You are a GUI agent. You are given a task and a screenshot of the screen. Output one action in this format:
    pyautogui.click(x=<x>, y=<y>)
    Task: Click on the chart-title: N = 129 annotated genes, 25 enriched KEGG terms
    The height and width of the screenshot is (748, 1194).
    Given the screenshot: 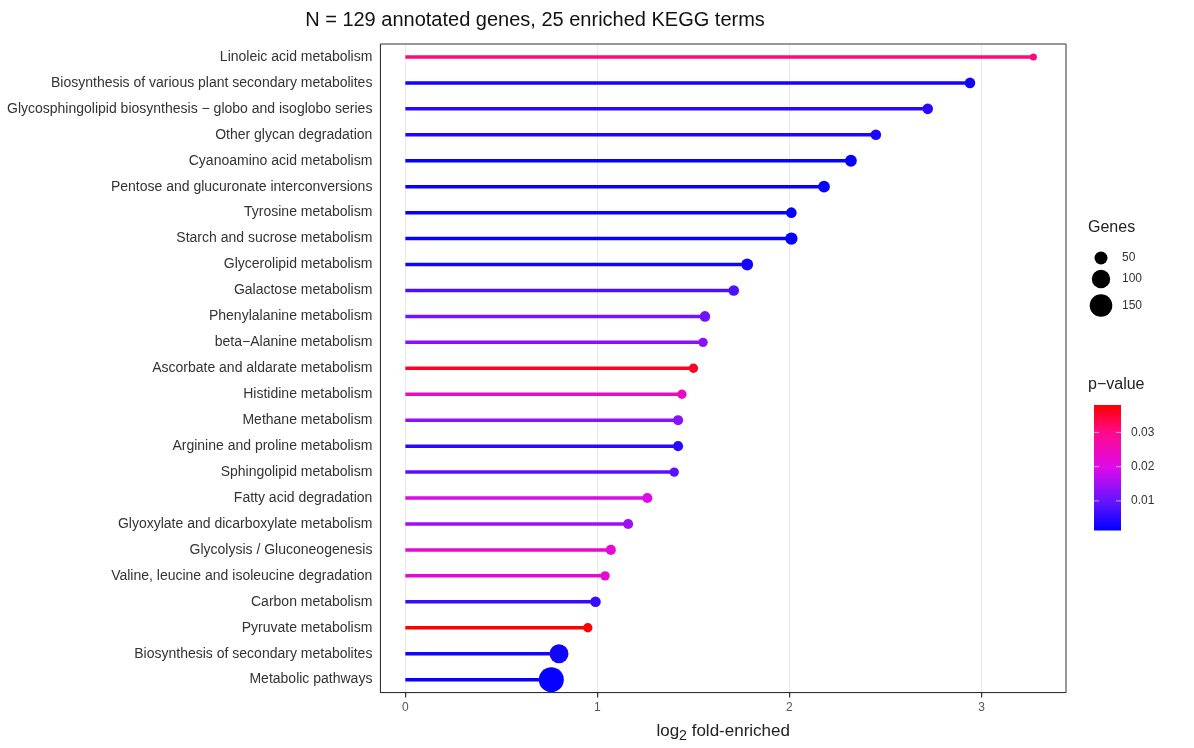 What is the action you would take?
    pyautogui.click(x=535, y=18)
    